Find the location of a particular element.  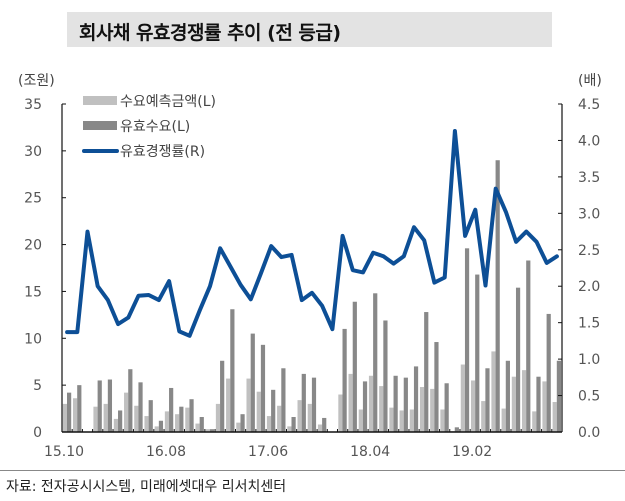

x-tick-label: 18.04 is located at coordinates (370, 452).